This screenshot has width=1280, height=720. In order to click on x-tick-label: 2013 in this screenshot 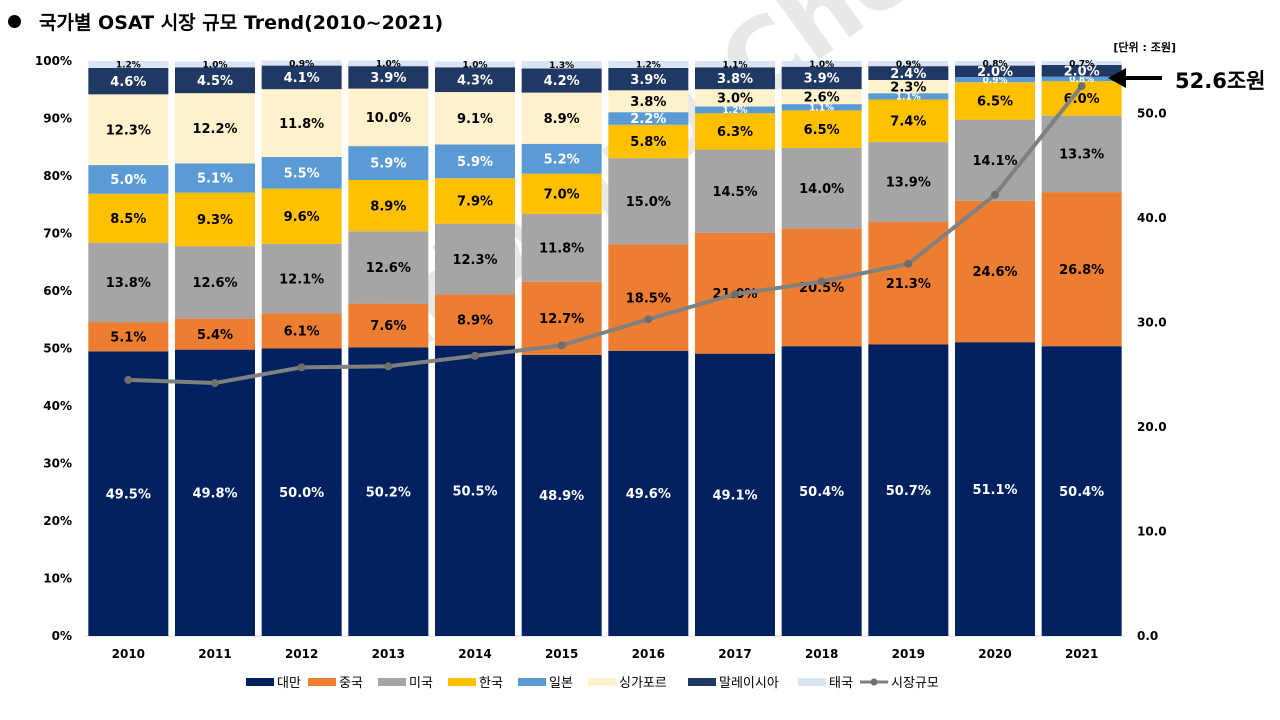, I will do `click(388, 654)`.